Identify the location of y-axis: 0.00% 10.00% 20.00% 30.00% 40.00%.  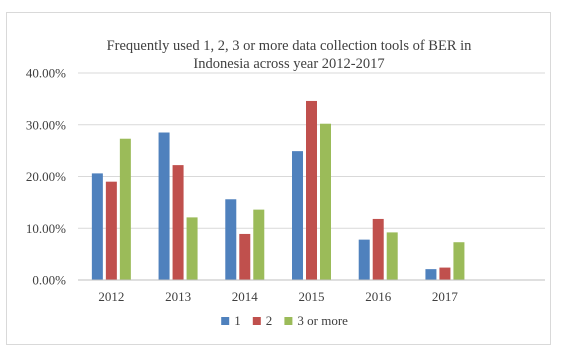
(46, 177).